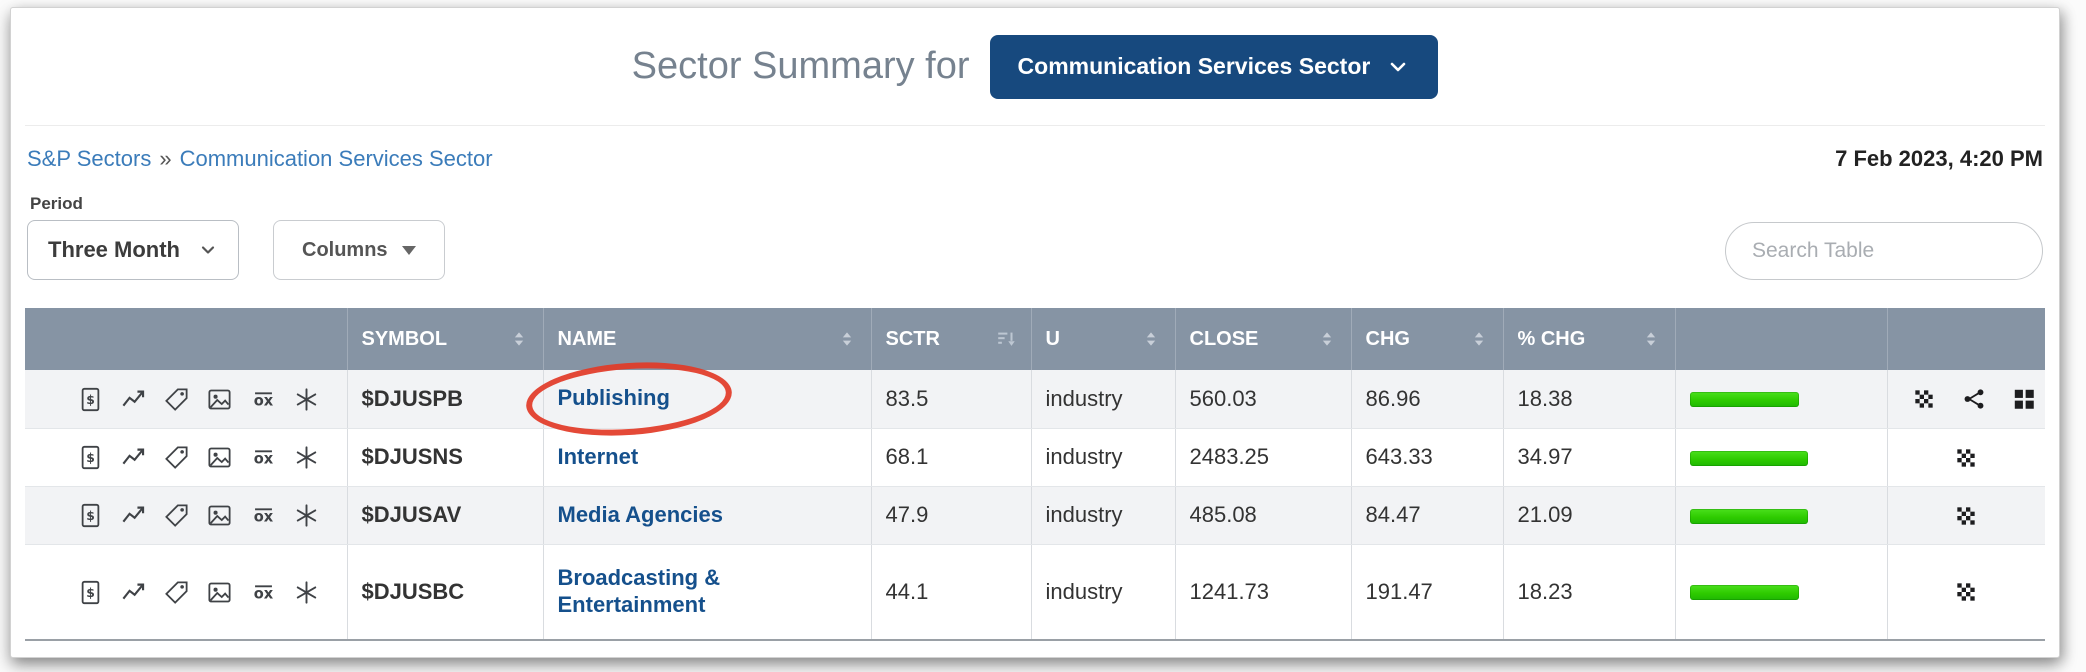 This screenshot has height=672, width=2086. What do you see at coordinates (1588, 339) in the screenshot?
I see `column-header-pct-chg: % CHG` at bounding box center [1588, 339].